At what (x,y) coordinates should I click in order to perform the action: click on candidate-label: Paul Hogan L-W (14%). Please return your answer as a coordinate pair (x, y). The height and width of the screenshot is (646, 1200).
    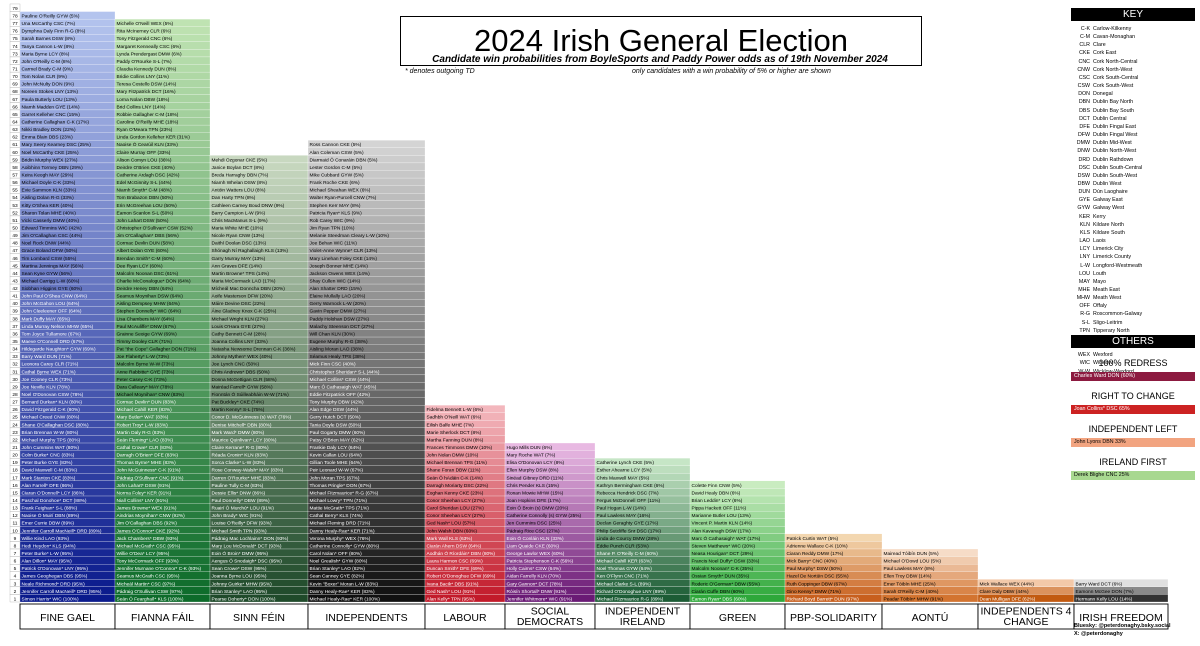
    Looking at the image, I should click on (622, 509).